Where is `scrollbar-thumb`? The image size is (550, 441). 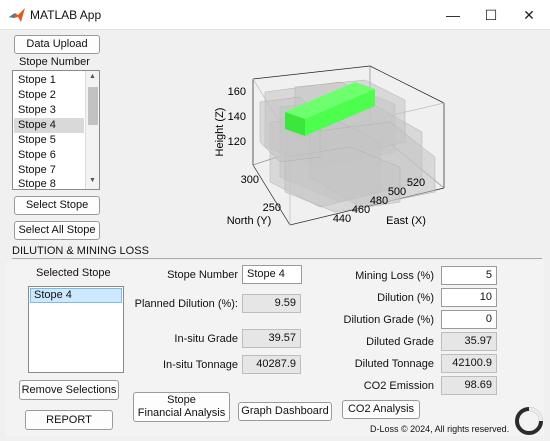
scrollbar-thumb is located at coordinates (93, 106).